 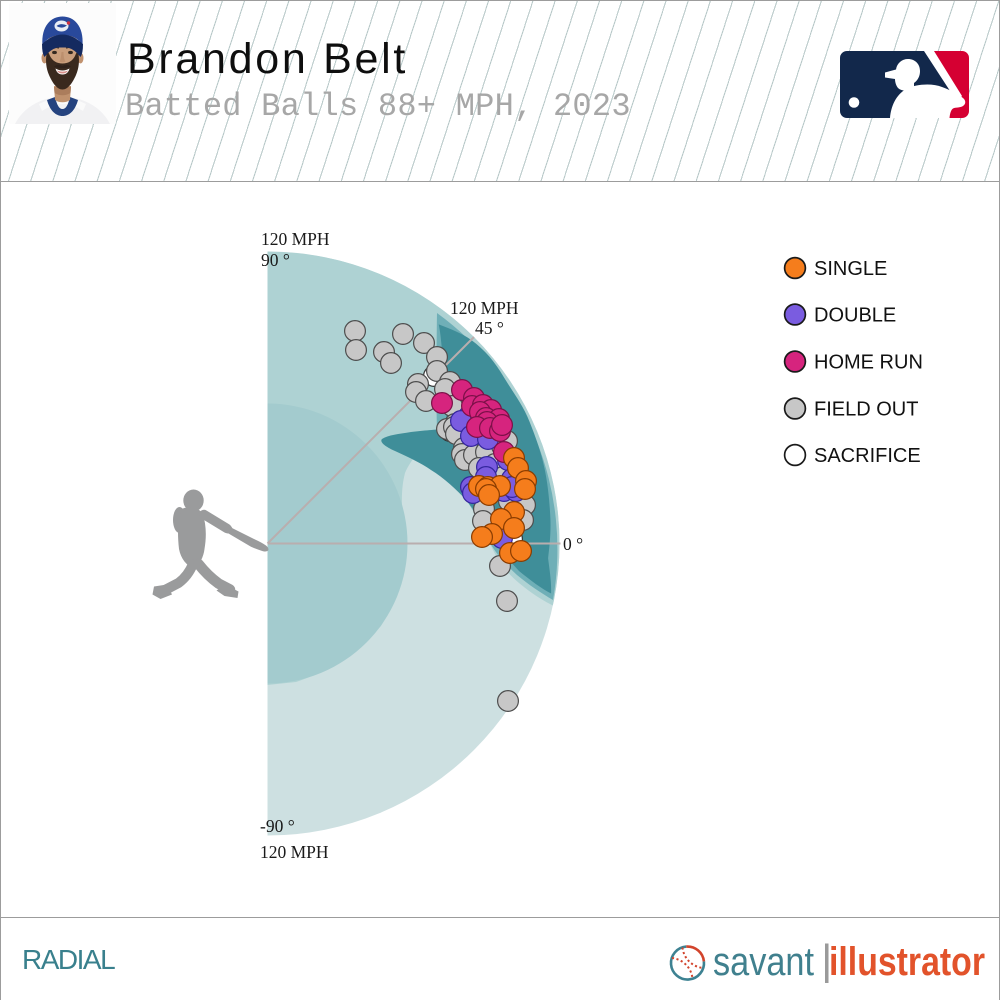 I want to click on svg-text: 0 °, so click(x=573, y=544).